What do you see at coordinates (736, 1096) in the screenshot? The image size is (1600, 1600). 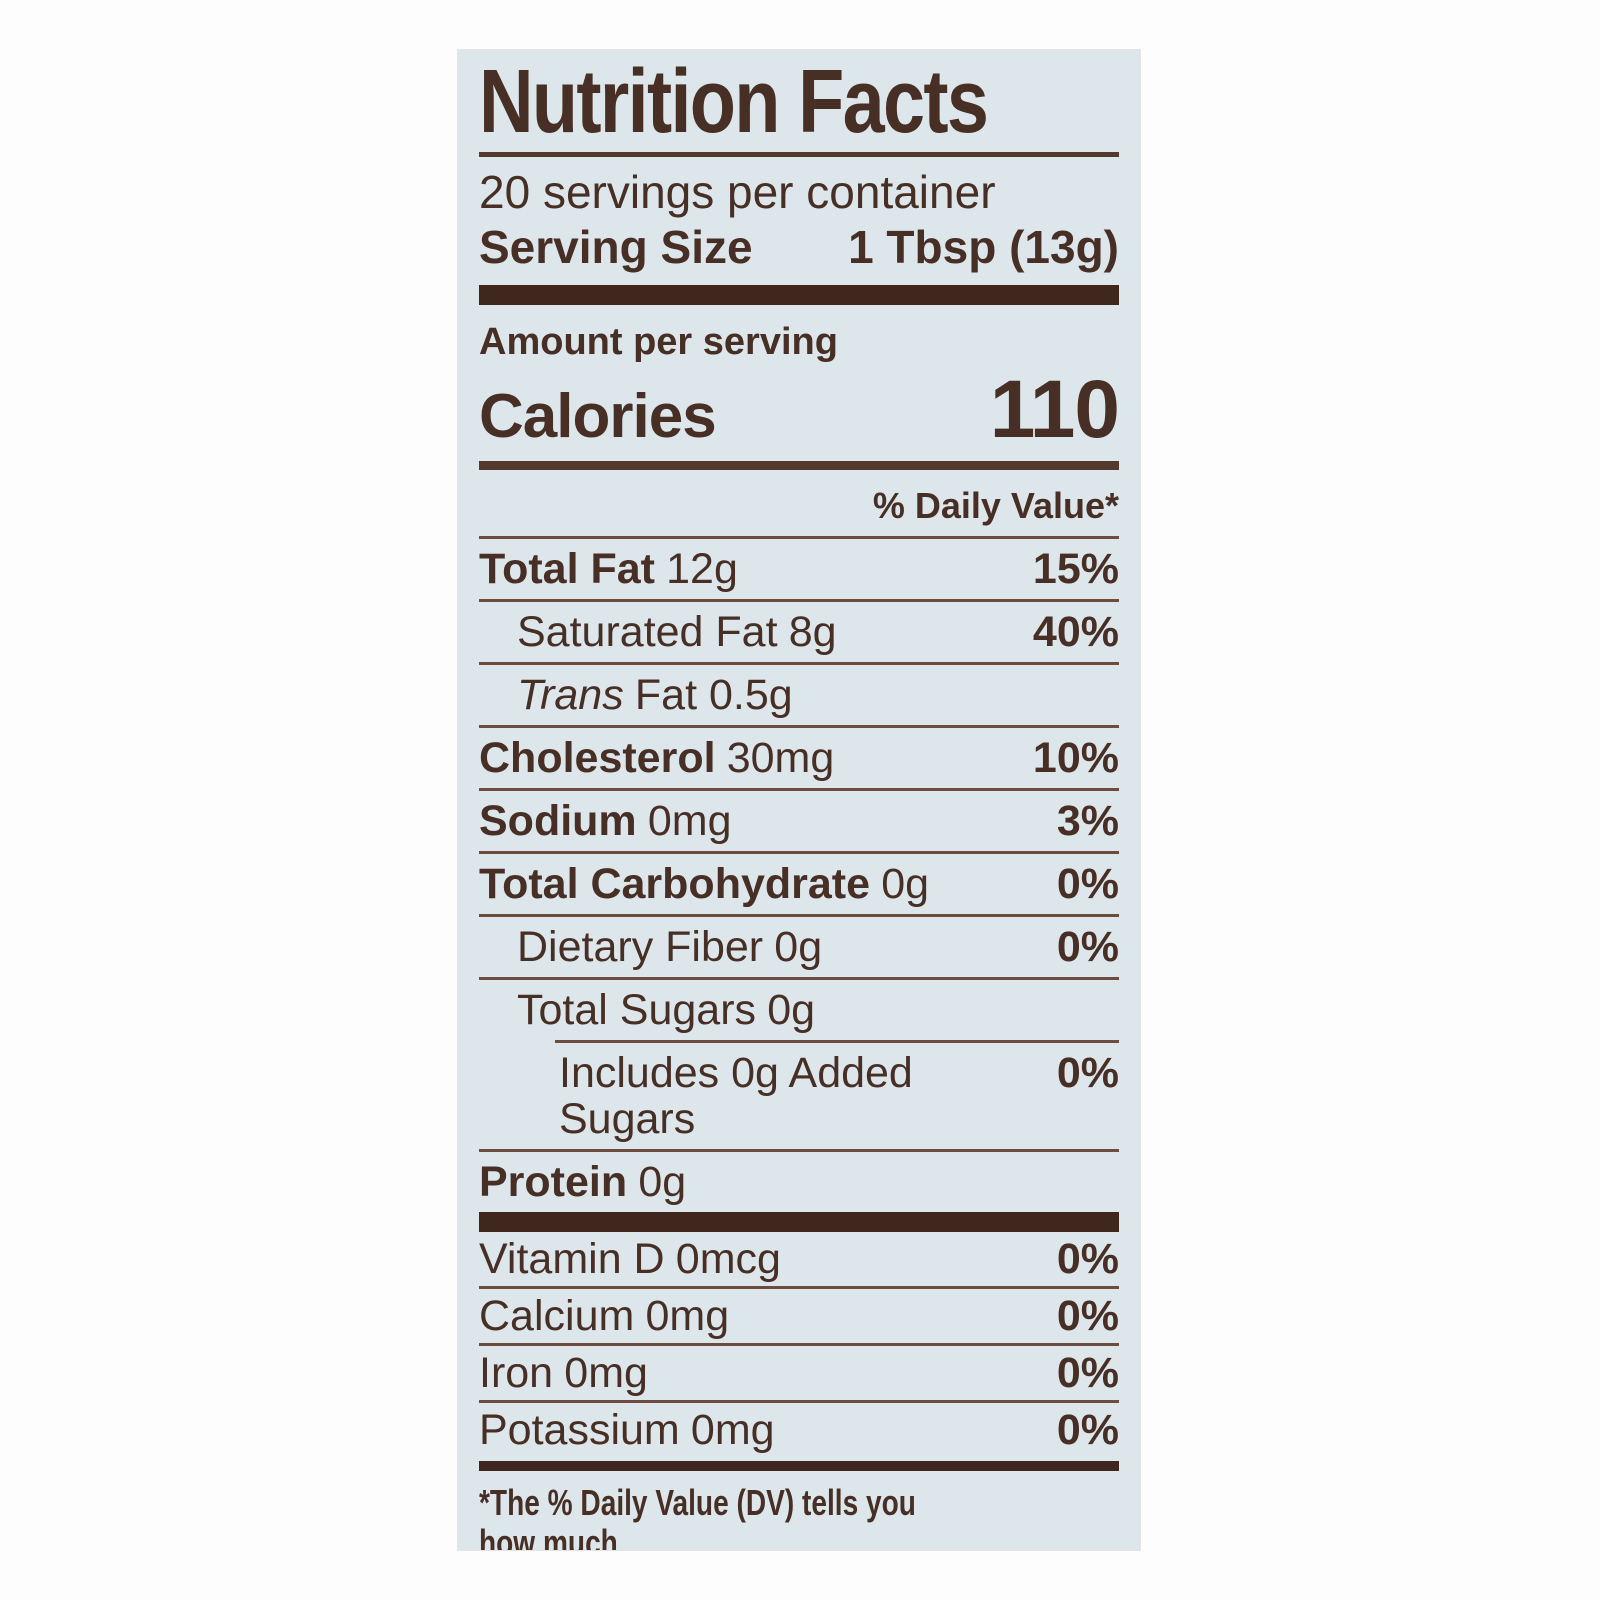 I see `nutrient-name: Includes 0g Added Sugars` at bounding box center [736, 1096].